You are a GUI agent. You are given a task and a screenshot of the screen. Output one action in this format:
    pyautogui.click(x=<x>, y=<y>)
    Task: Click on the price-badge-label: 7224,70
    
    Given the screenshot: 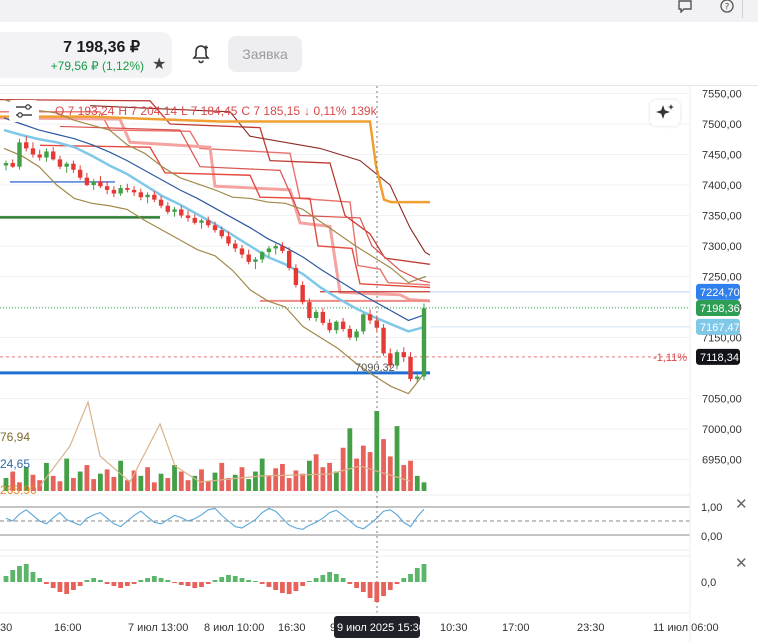 What is the action you would take?
    pyautogui.click(x=720, y=293)
    